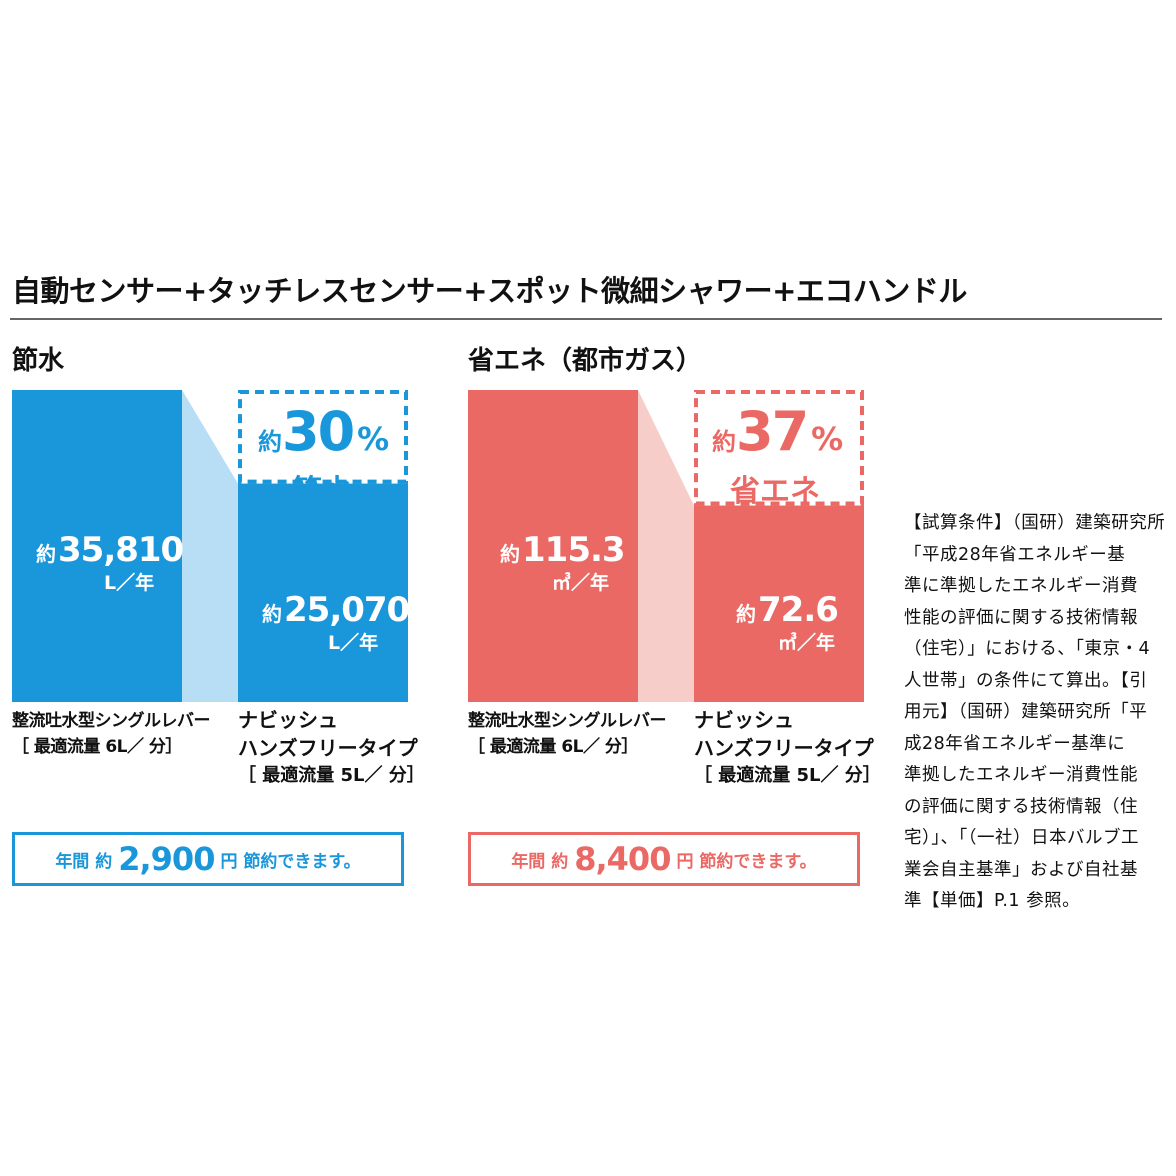 The height and width of the screenshot is (1176, 1176). I want to click on energy-label-before: 整流吐水型シングルレバー ［ 最適流量 6L／ 分］, so click(567, 734).